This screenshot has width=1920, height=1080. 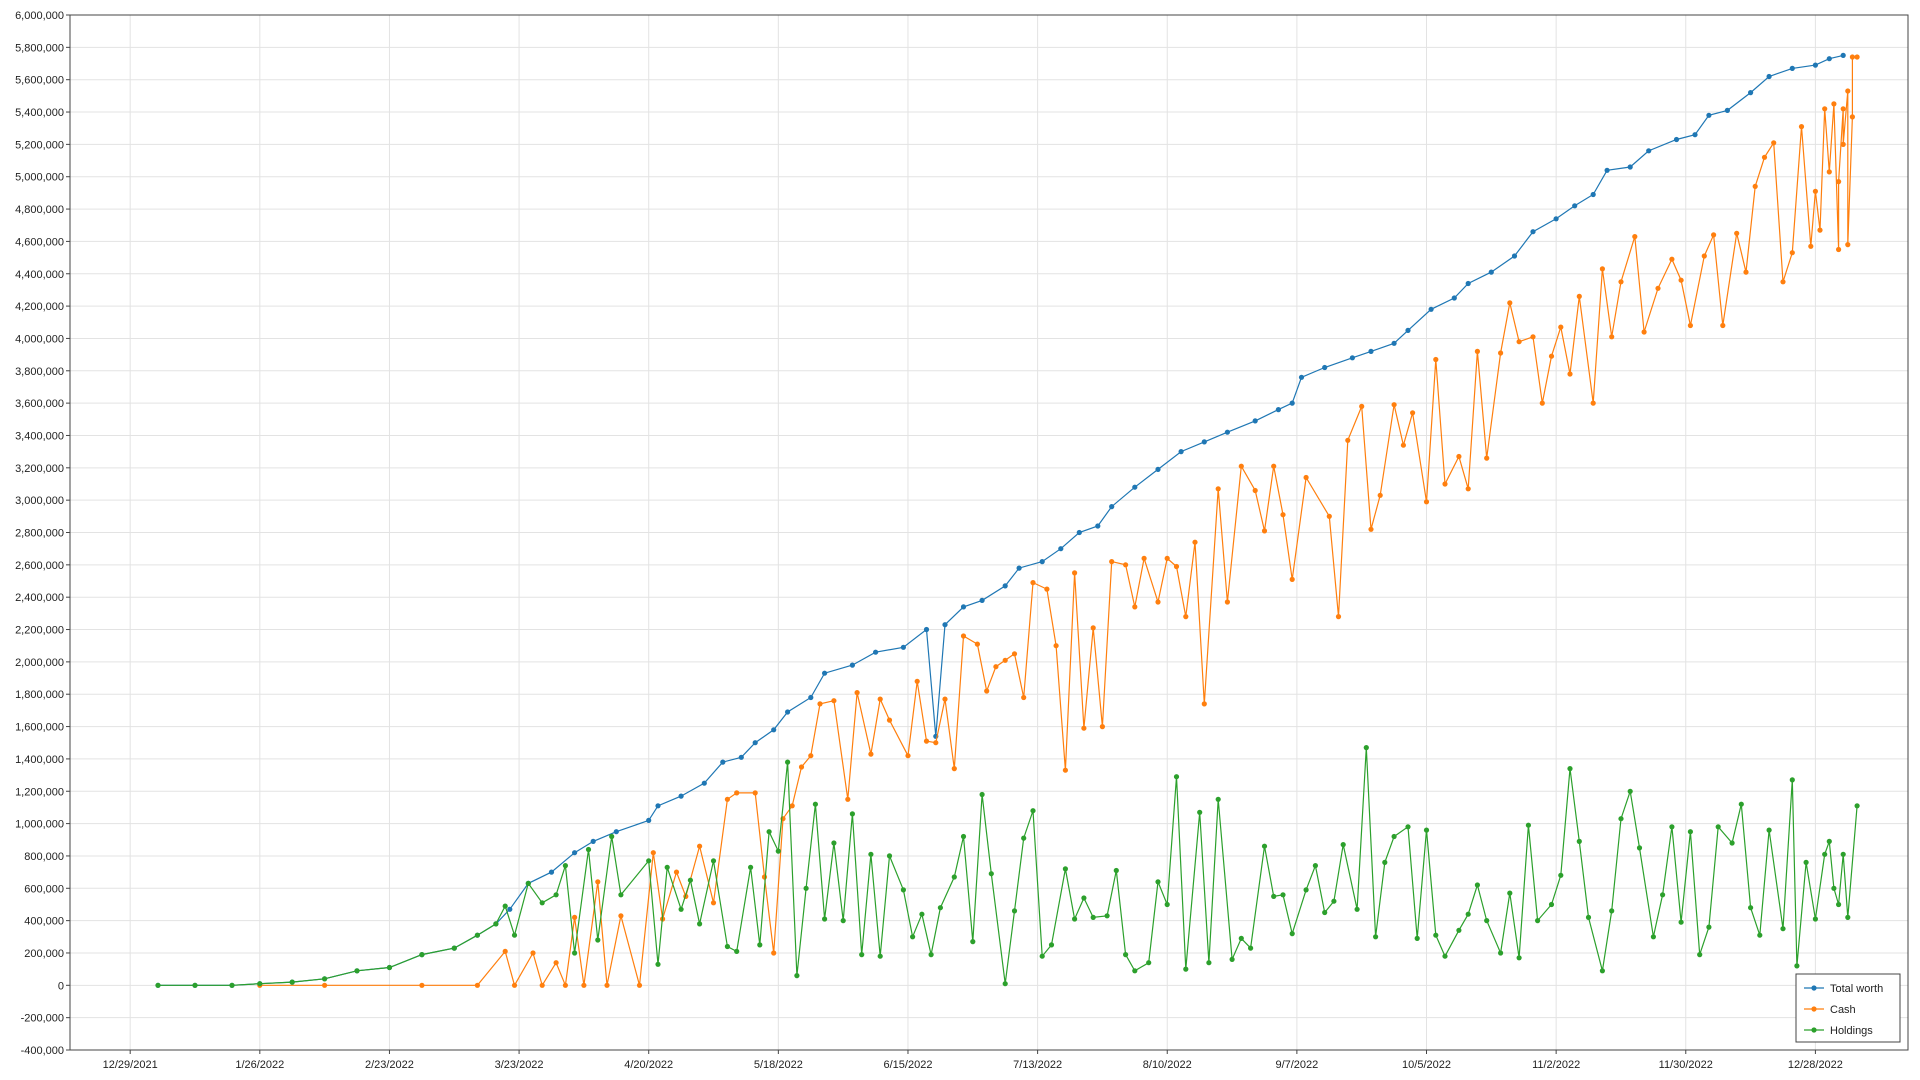 I want to click on y-tick-label: 6,000,000, so click(x=39, y=16).